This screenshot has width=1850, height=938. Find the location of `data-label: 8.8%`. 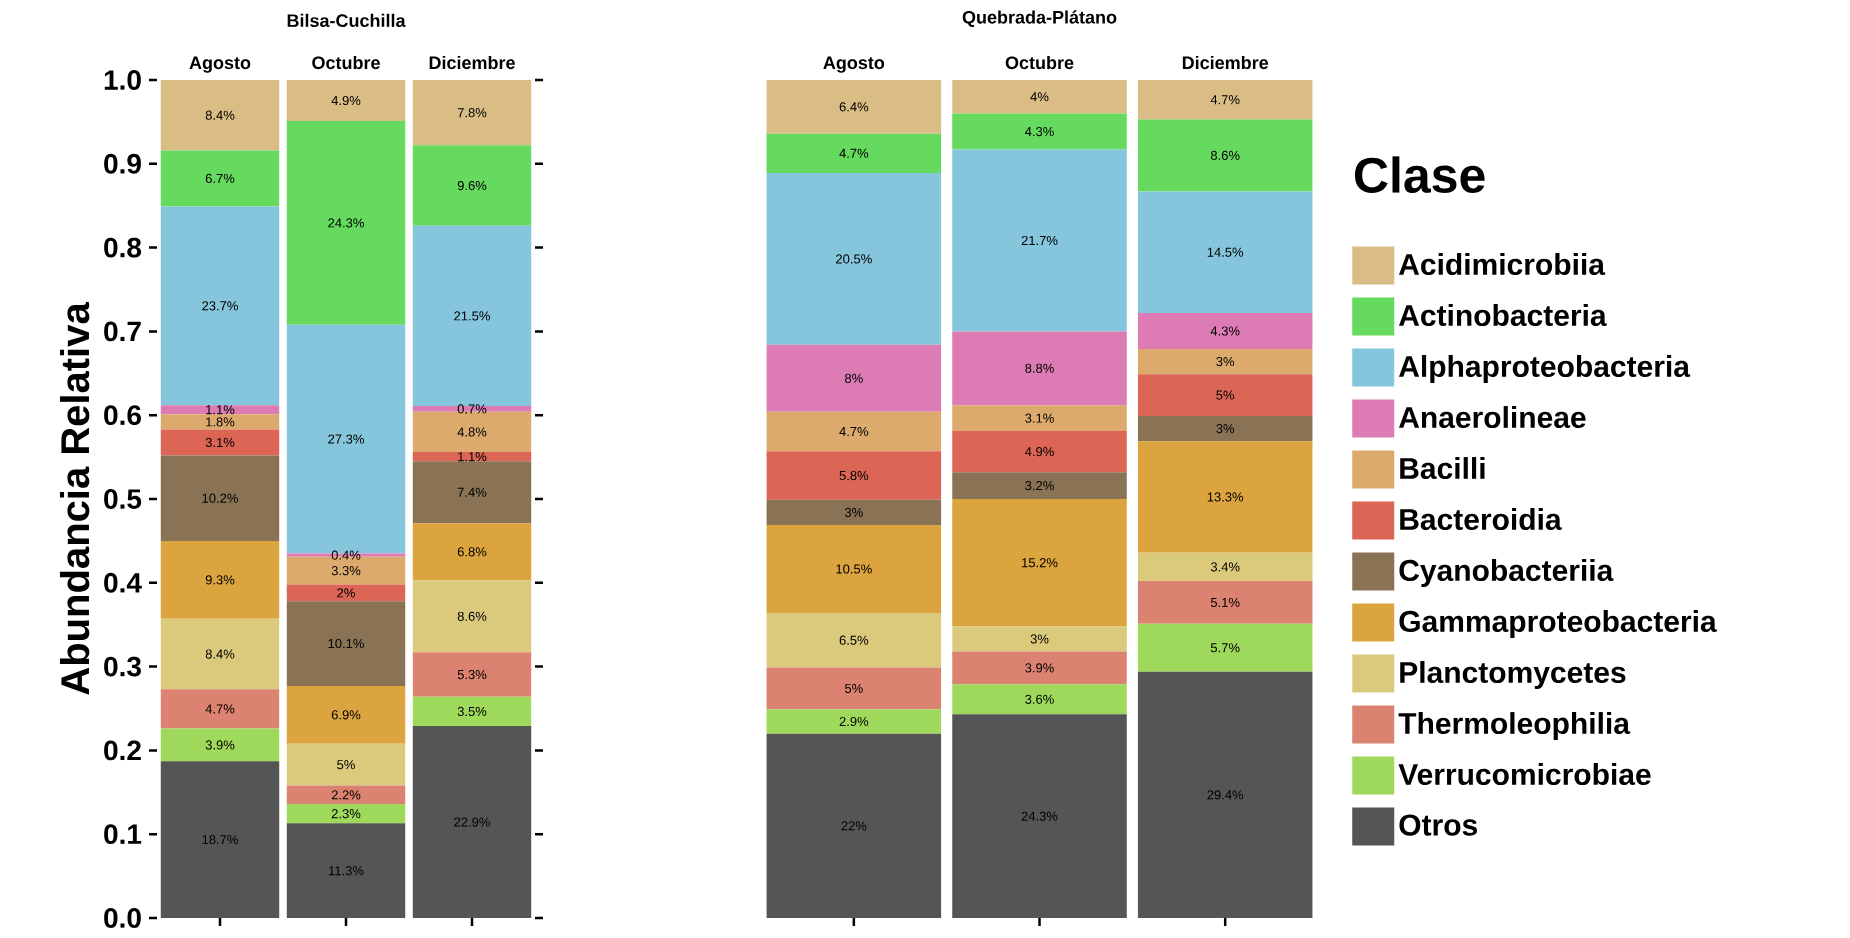

data-label: 8.8% is located at coordinates (1039, 368).